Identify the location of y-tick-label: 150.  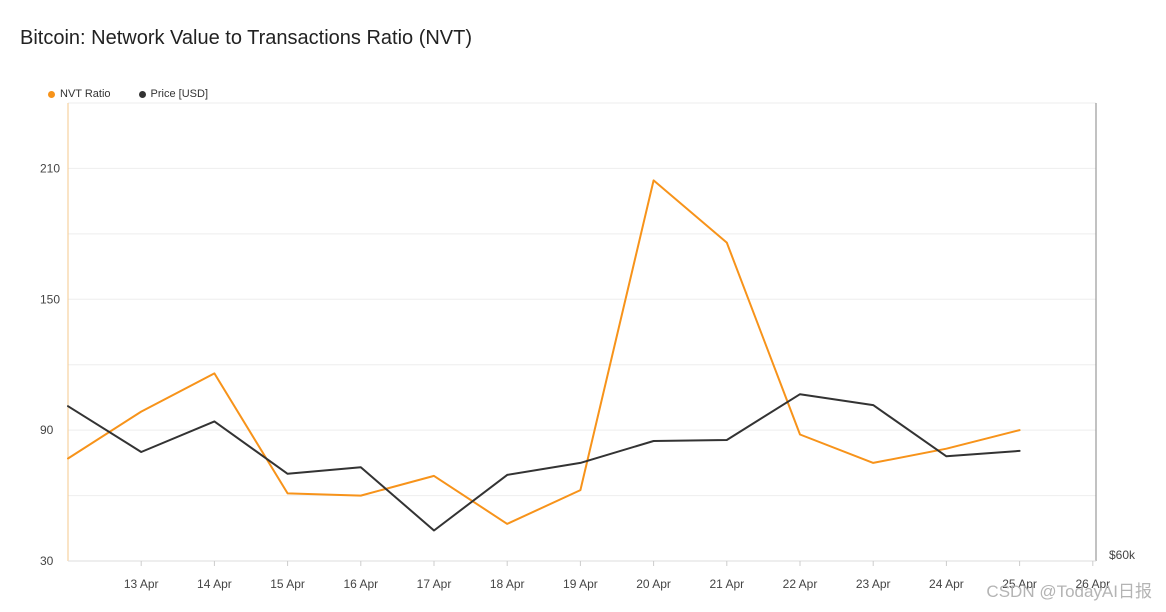
(50, 299).